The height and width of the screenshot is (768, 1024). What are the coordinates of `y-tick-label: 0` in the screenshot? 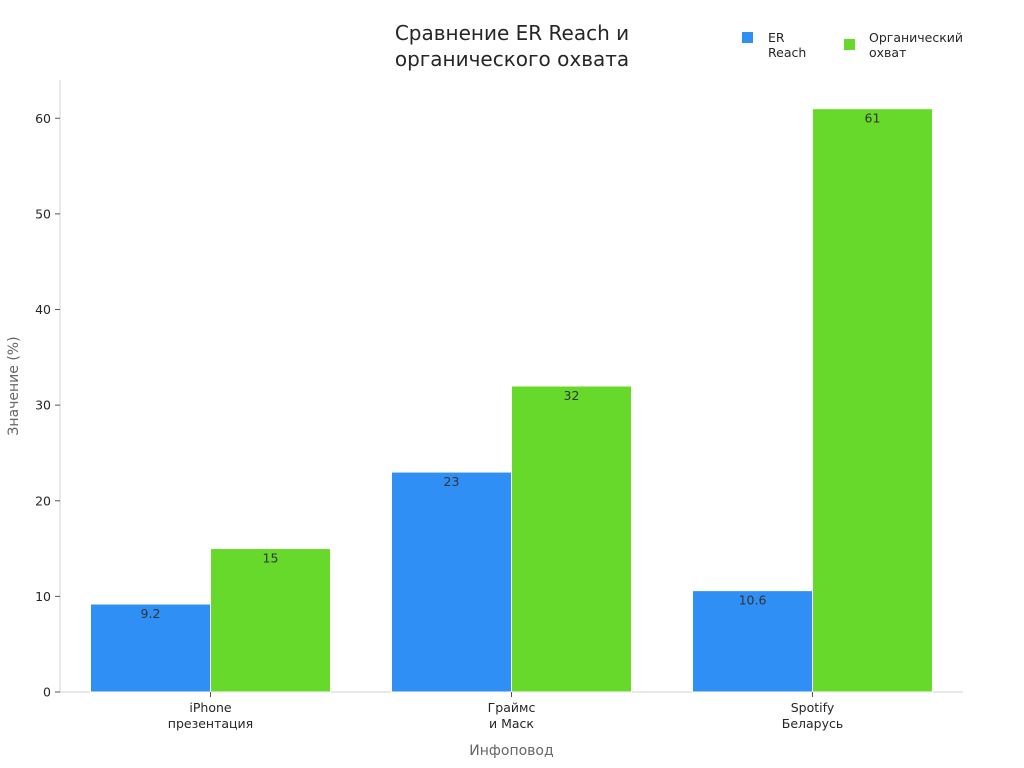 It's located at (47, 692).